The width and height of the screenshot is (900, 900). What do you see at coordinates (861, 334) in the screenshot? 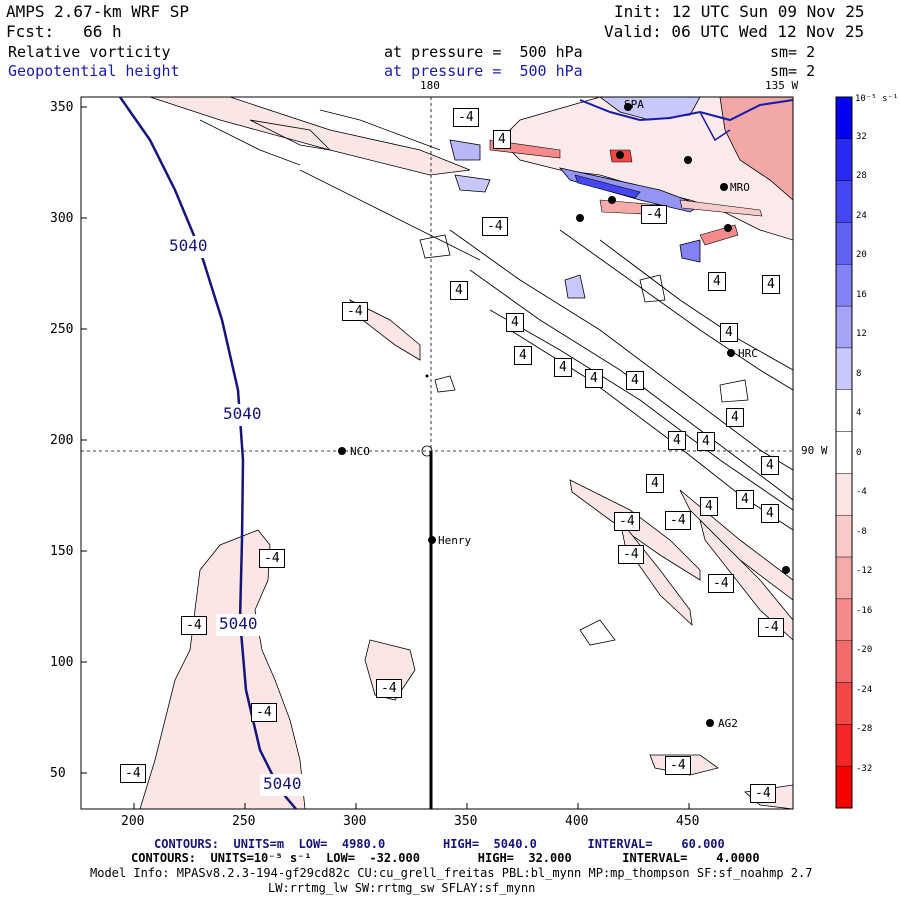
I see `colorbar-tick-label: 12` at bounding box center [861, 334].